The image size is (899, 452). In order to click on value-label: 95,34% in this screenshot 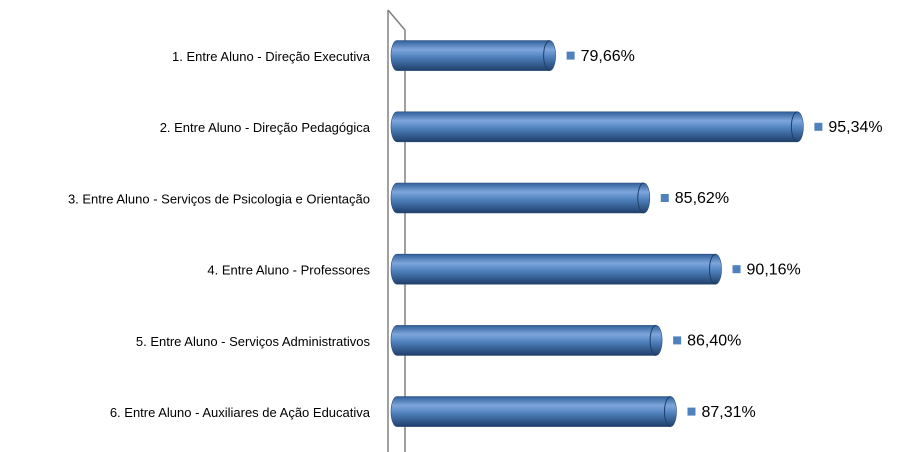, I will do `click(855, 127)`.